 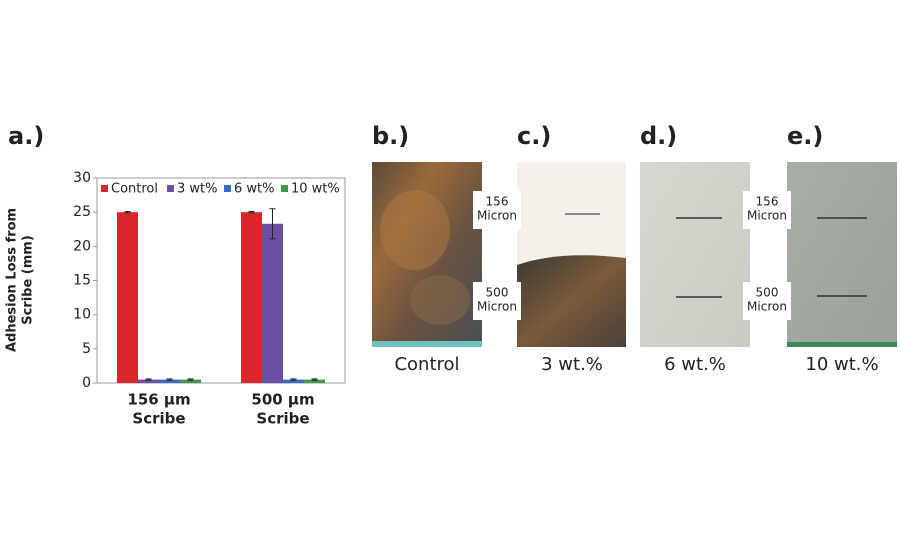 What do you see at coordinates (571, 301) in the screenshot?
I see `rust-area` at bounding box center [571, 301].